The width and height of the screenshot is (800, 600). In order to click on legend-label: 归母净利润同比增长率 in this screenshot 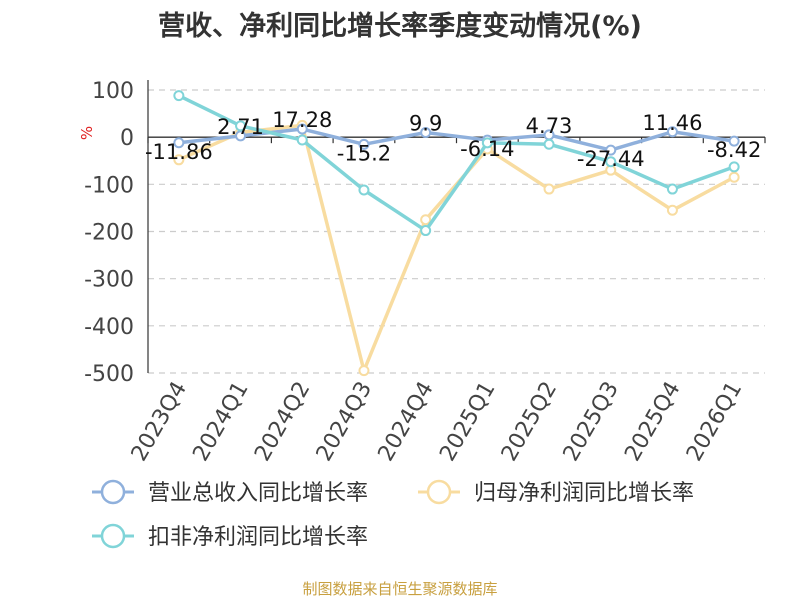, I will do `click(584, 493)`.